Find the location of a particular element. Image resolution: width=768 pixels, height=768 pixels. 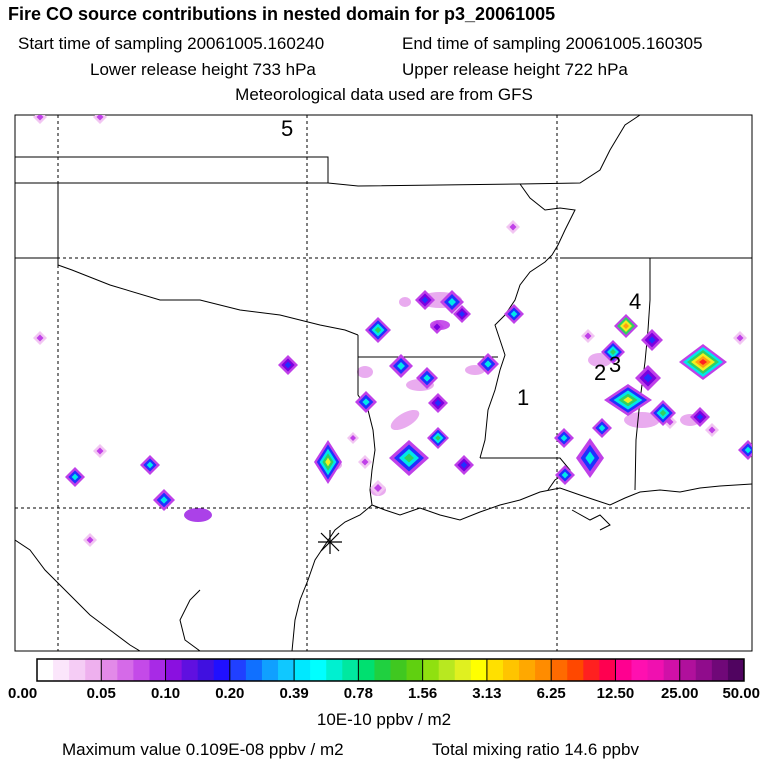

colorbar-tick-label: 0.00 is located at coordinates (22, 693).